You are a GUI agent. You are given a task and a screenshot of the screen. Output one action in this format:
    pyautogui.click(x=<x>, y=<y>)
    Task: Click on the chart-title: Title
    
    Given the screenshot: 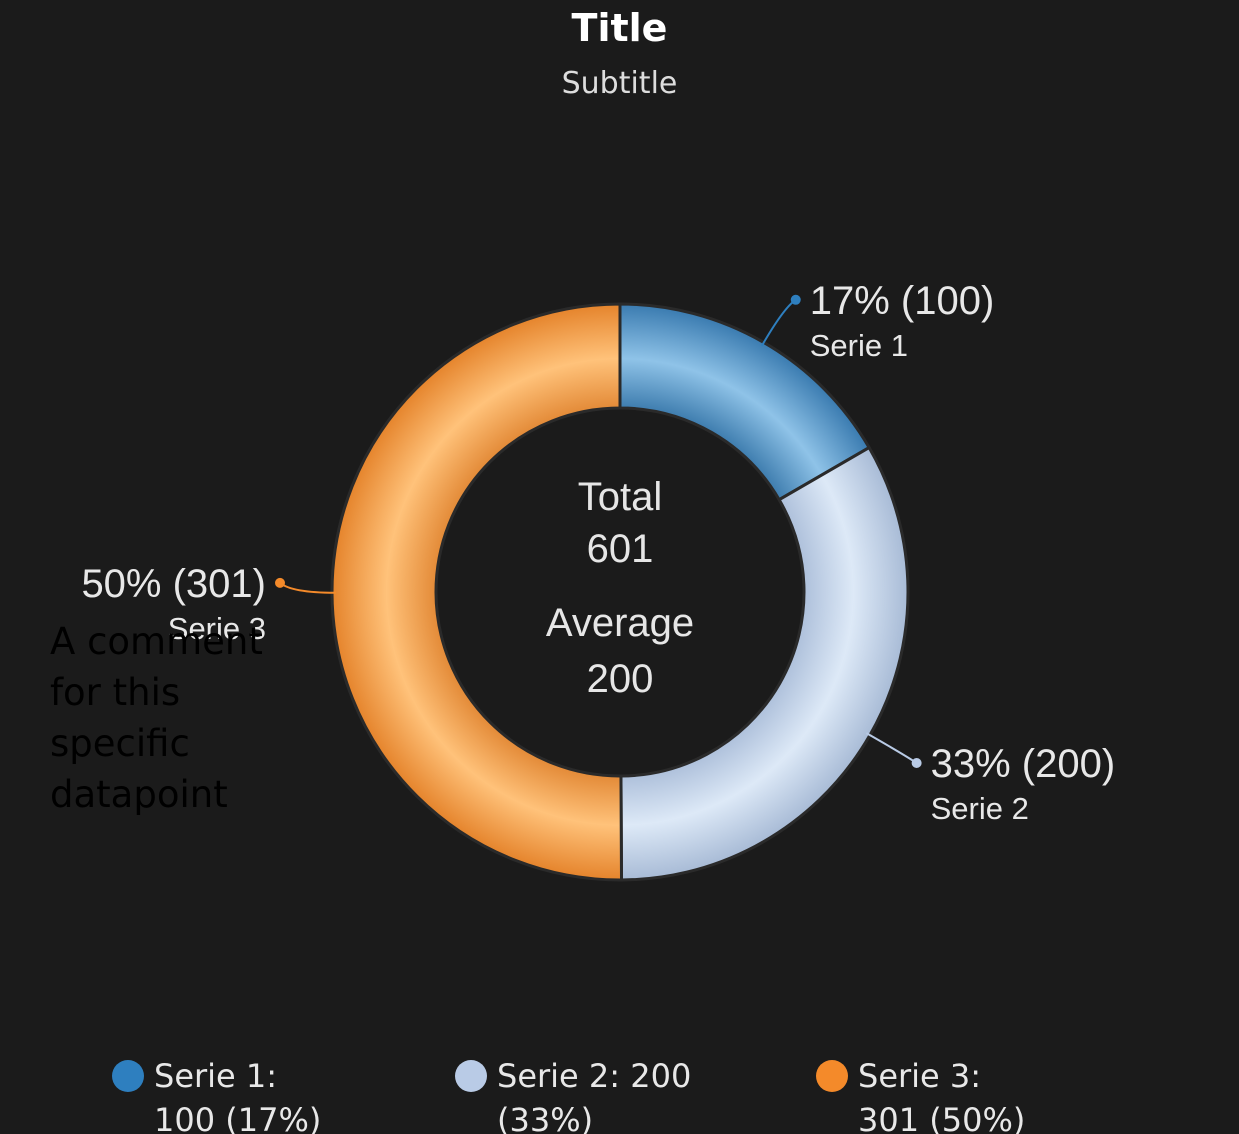 What is the action you would take?
    pyautogui.click(x=619, y=28)
    